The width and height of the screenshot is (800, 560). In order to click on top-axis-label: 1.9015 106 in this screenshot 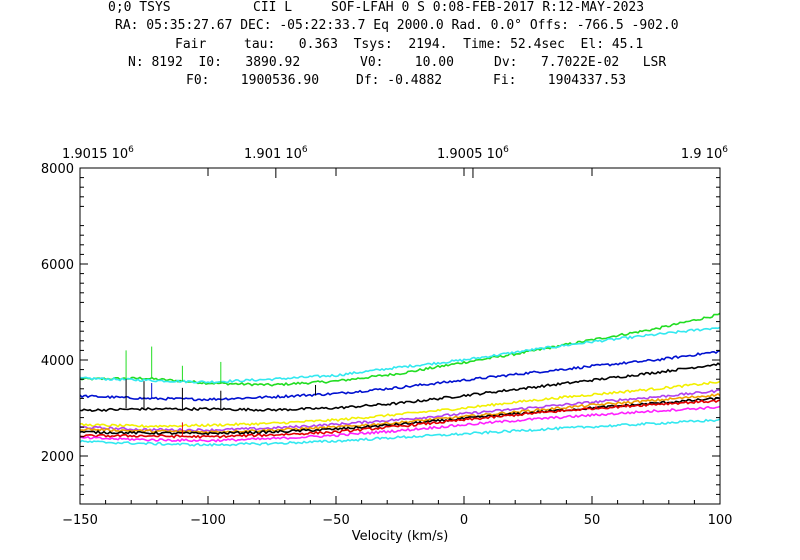, I will do `click(98, 153)`.